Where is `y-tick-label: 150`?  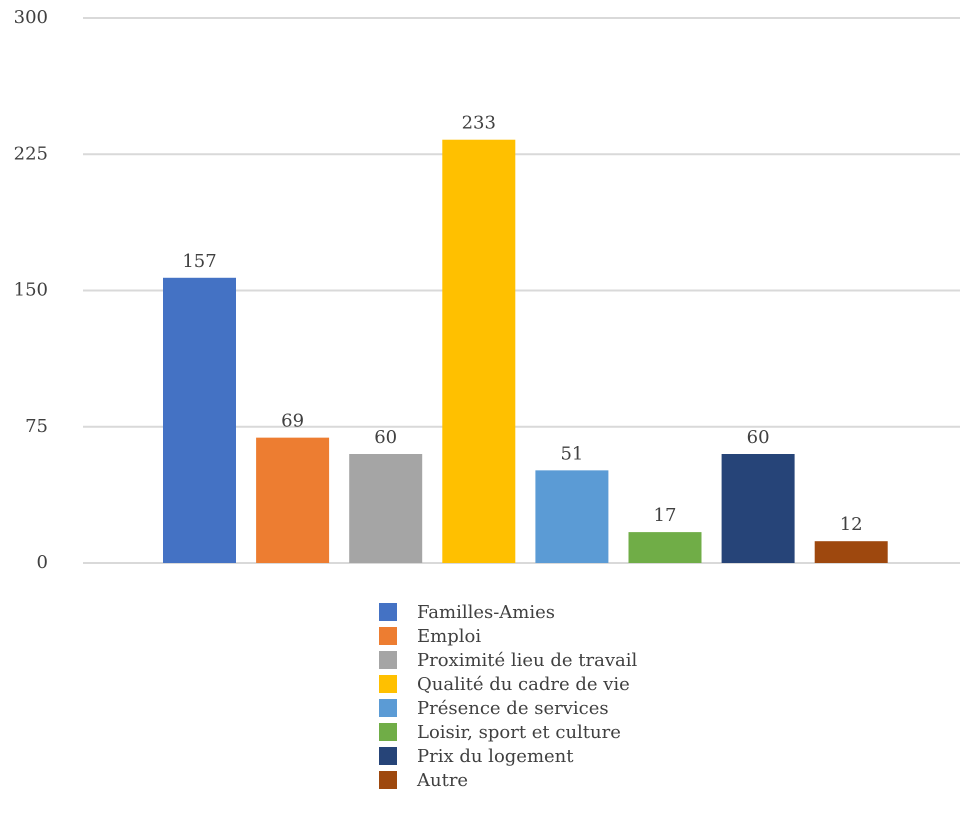 y-tick-label: 150 is located at coordinates (31, 290).